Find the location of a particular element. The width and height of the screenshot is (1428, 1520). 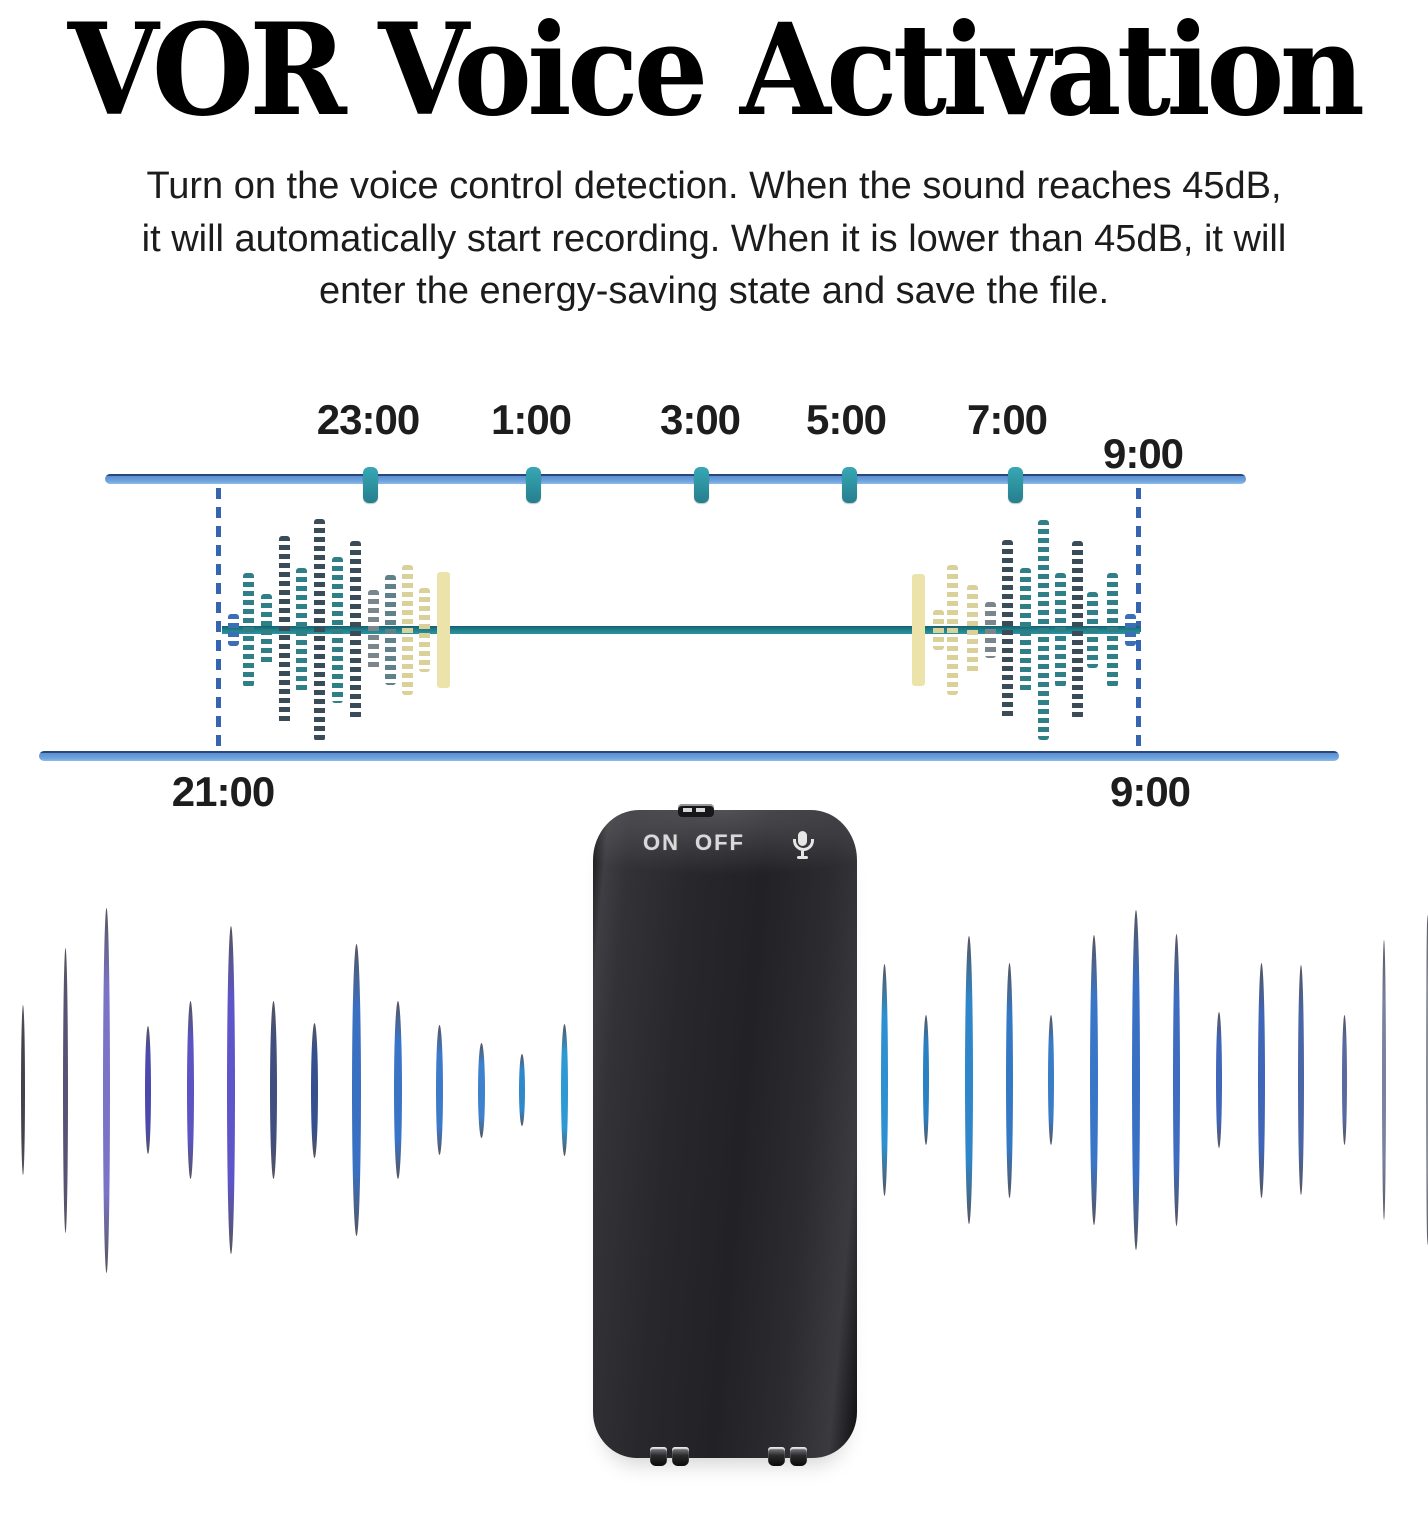

microphone-icon is located at coordinates (803, 846).